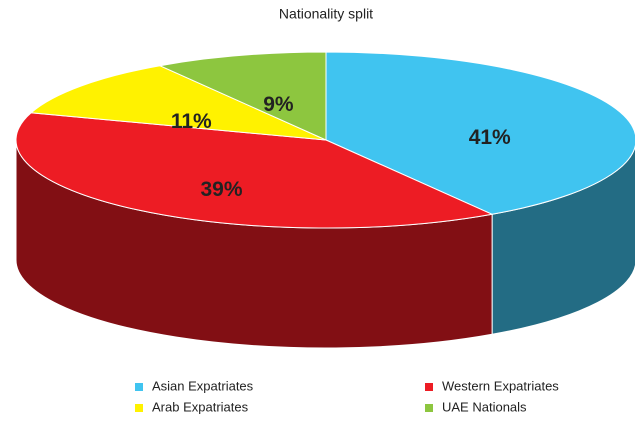  What do you see at coordinates (221, 189) in the screenshot?
I see `value-label: 39%` at bounding box center [221, 189].